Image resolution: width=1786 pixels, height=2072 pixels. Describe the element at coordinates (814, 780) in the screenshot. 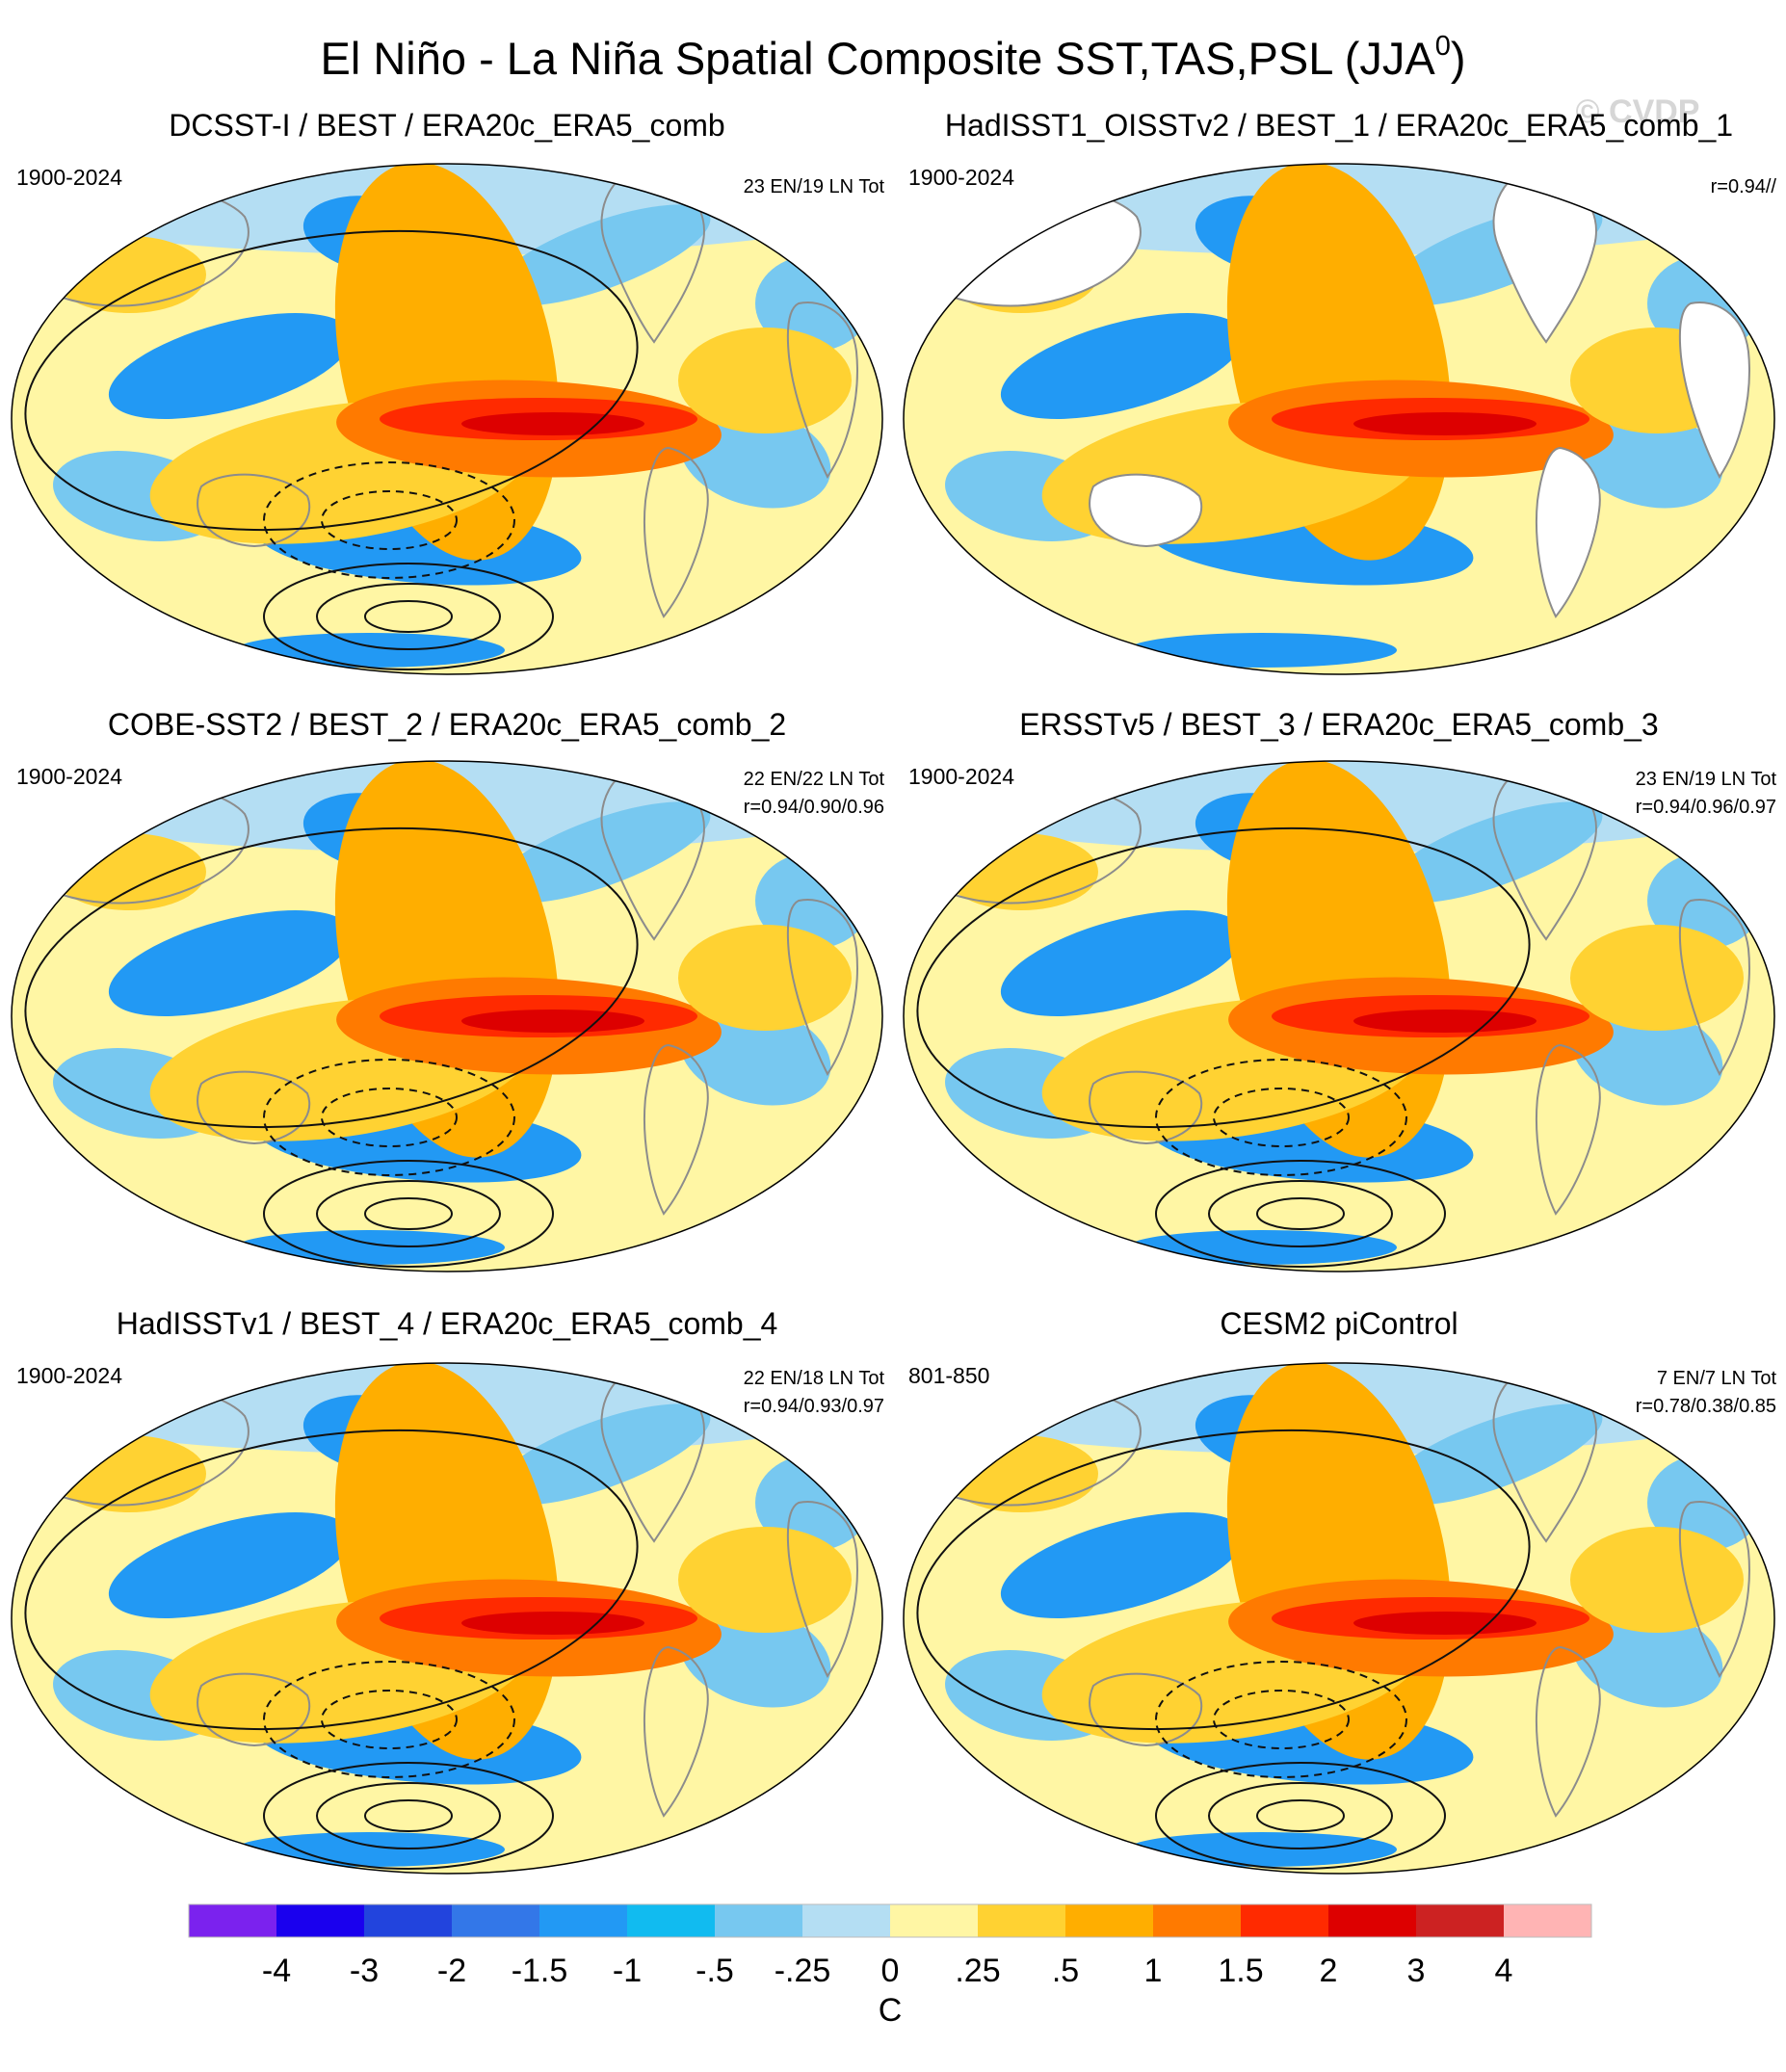

I see `composite-count: 22 EN/22 LN Tot` at that location.